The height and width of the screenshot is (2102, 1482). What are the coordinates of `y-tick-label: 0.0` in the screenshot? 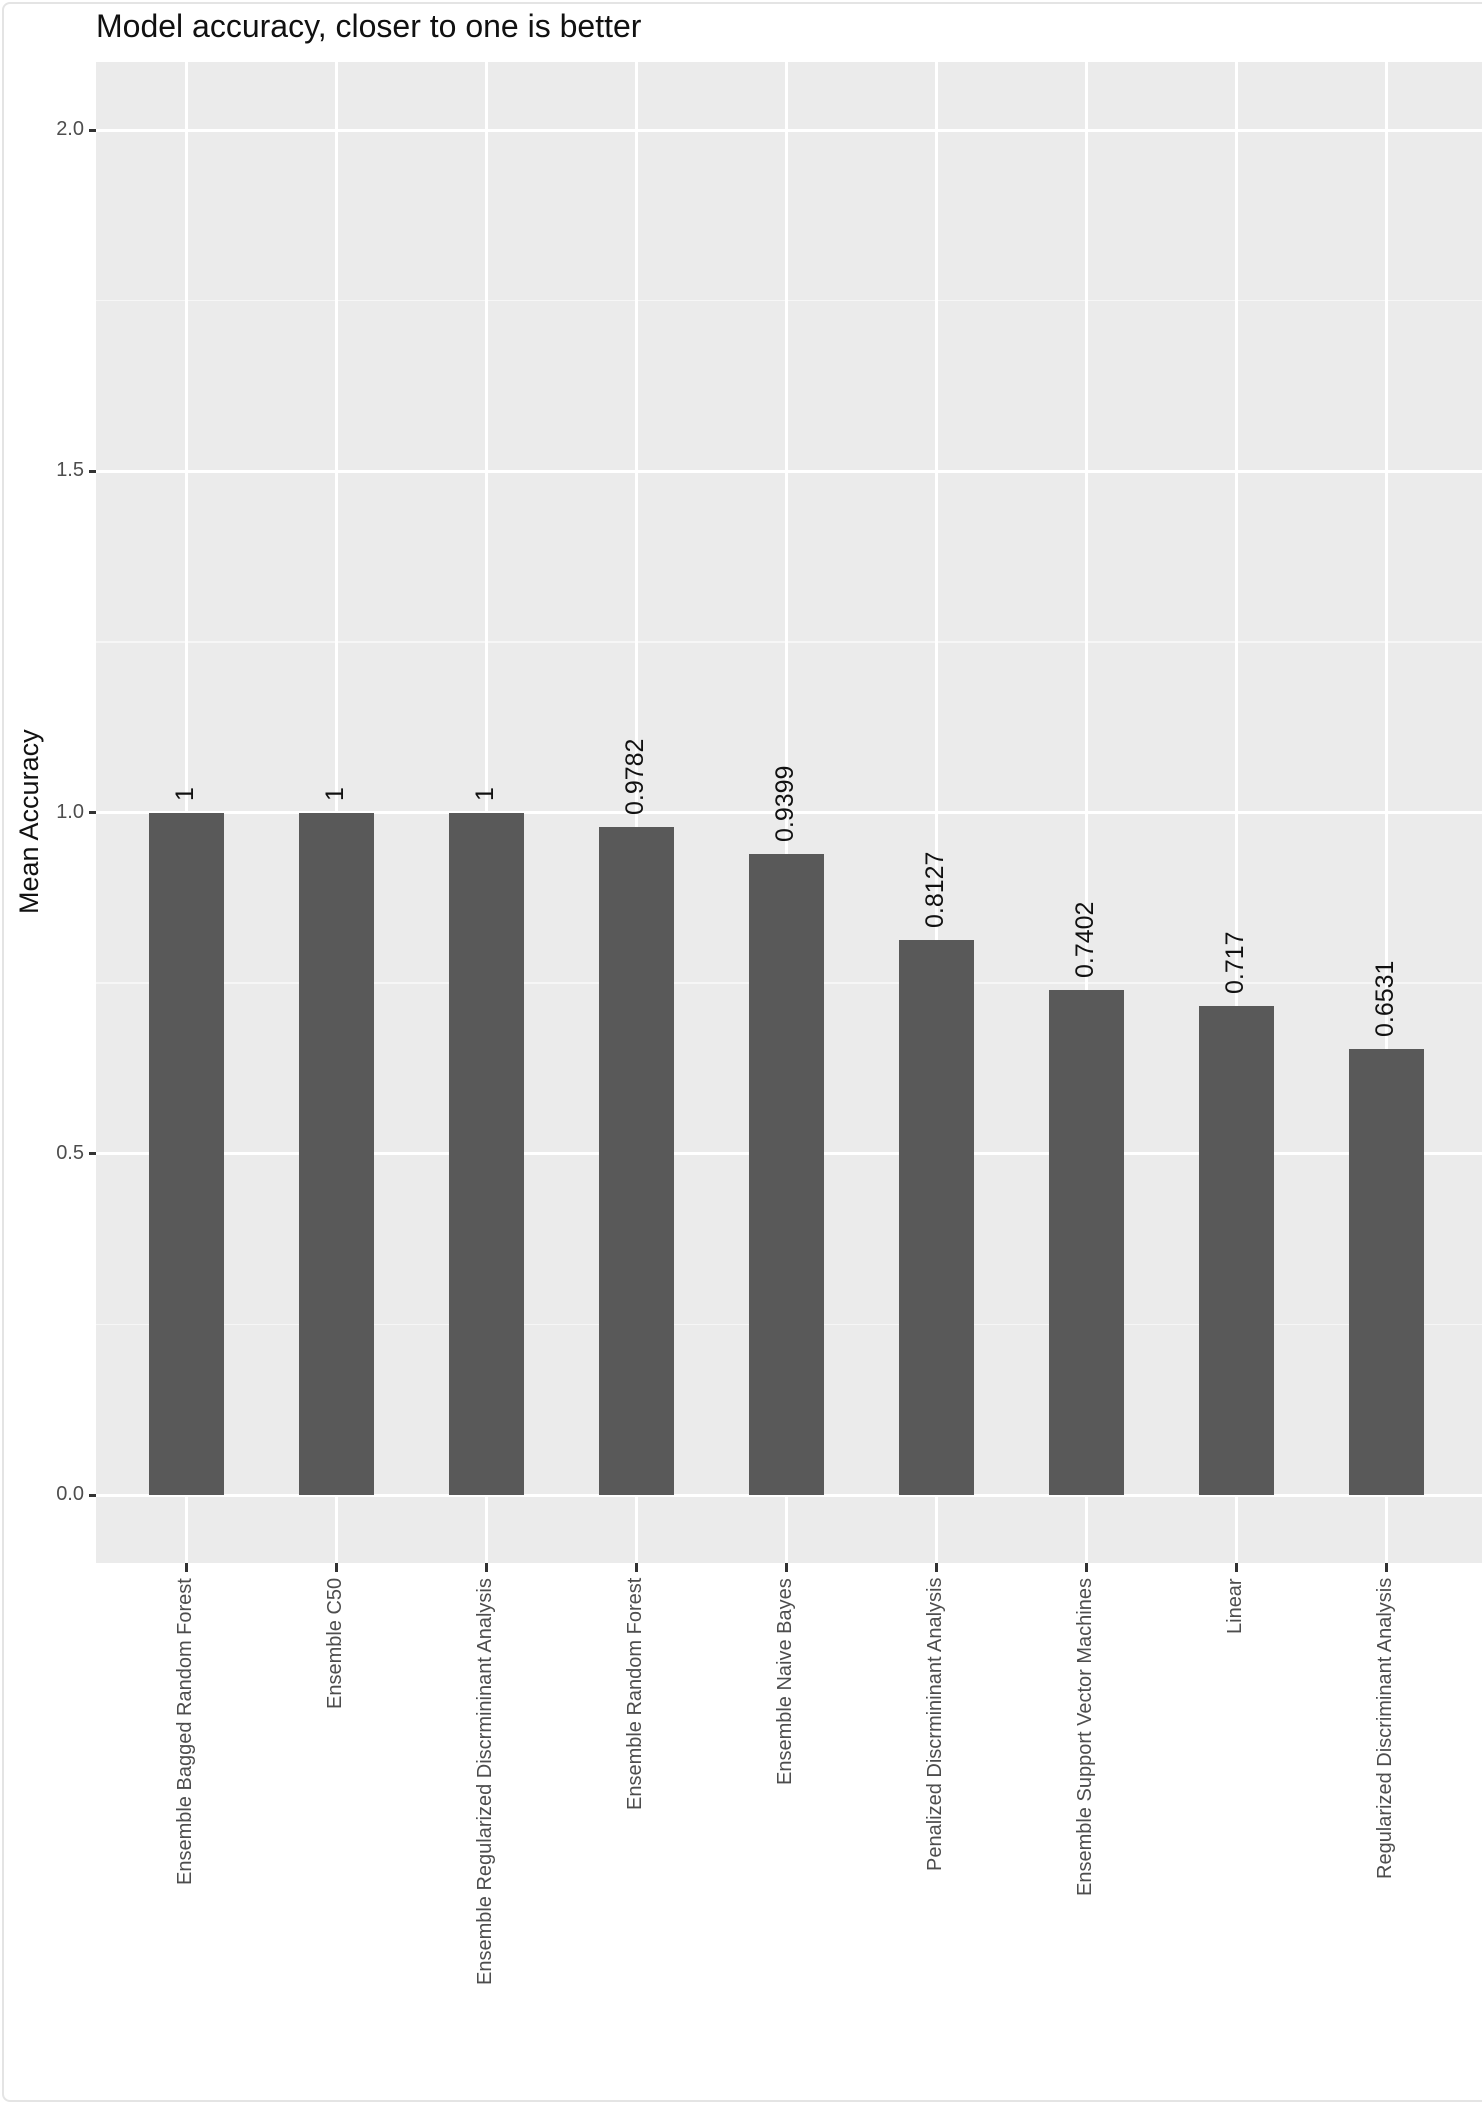 It's located at (70, 1494).